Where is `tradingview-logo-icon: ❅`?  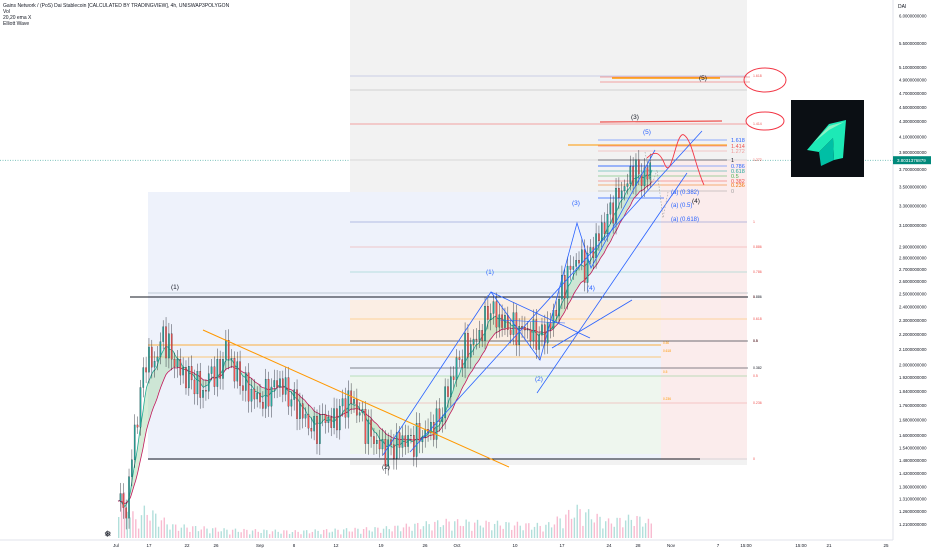 tradingview-logo-icon: ❅ is located at coordinates (108, 534).